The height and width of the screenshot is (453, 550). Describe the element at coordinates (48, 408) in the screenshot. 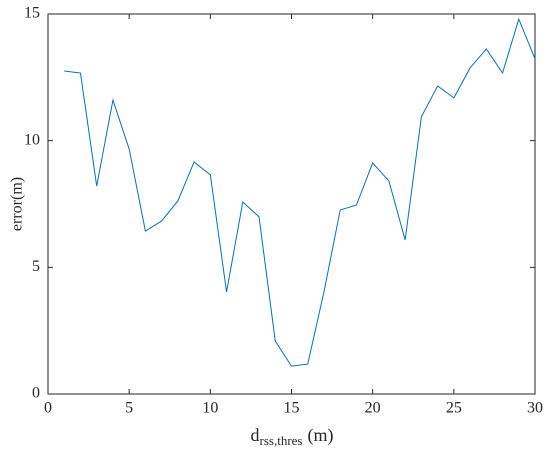

I see `x-tick-label: 0` at that location.